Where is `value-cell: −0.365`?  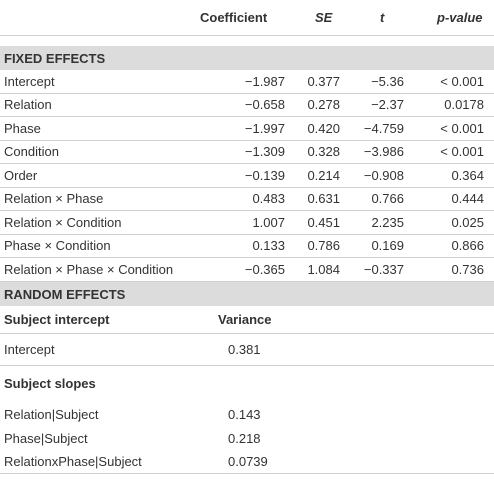 value-cell: −0.365 is located at coordinates (264, 269).